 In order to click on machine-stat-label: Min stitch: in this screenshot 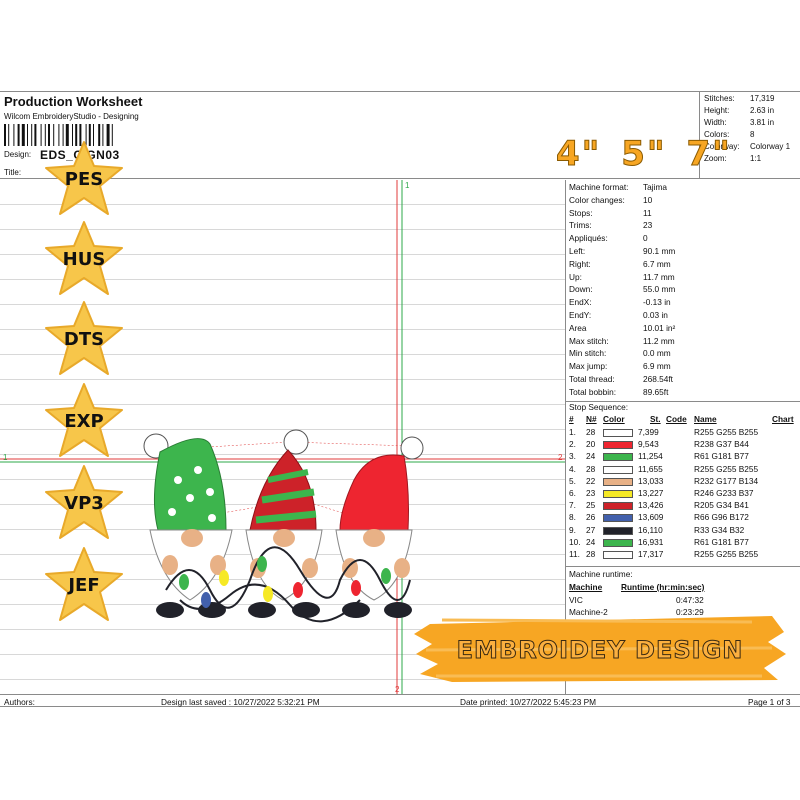, I will do `click(588, 353)`.